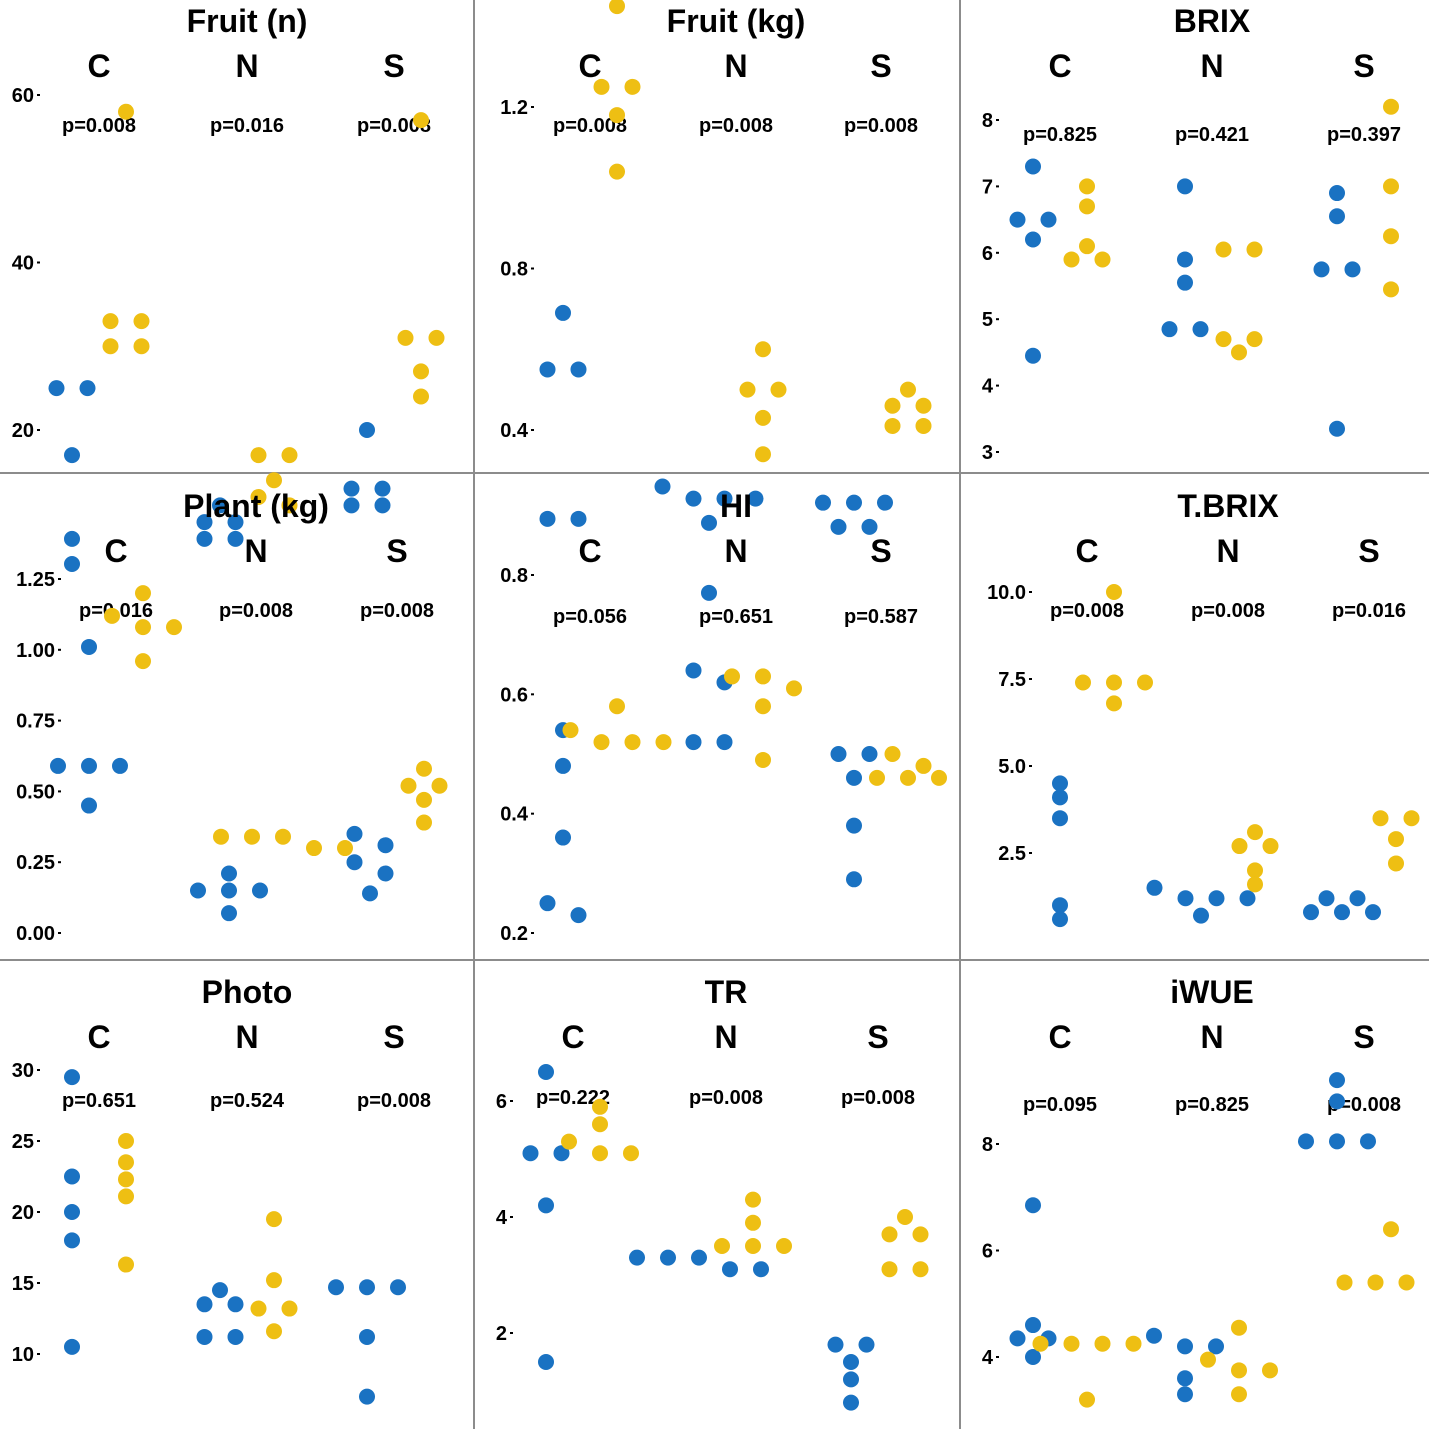 The height and width of the screenshot is (1429, 1429). Describe the element at coordinates (1212, 135) in the screenshot. I see `p-value-label: p=0.421` at that location.